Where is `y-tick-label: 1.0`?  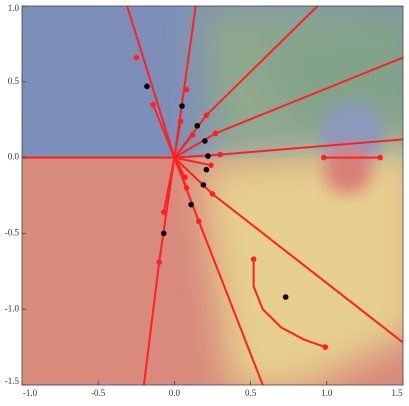
y-tick-label: 1.0 is located at coordinates (14, 8).